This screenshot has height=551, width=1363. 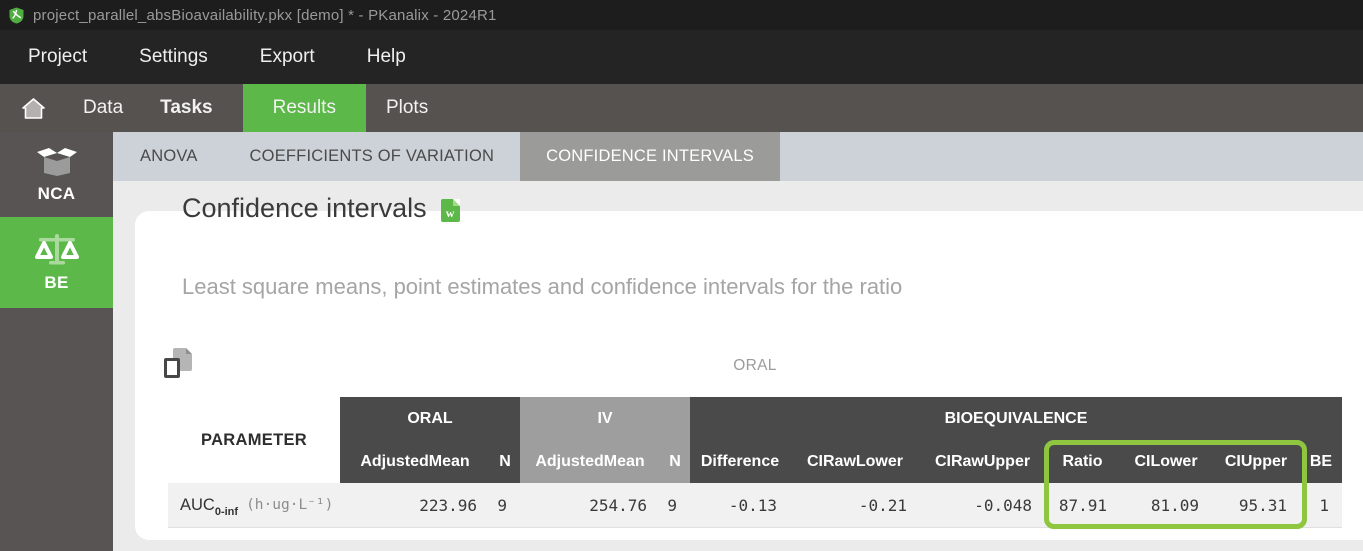 I want to click on sidebar-item-label: BE, so click(x=56, y=282).